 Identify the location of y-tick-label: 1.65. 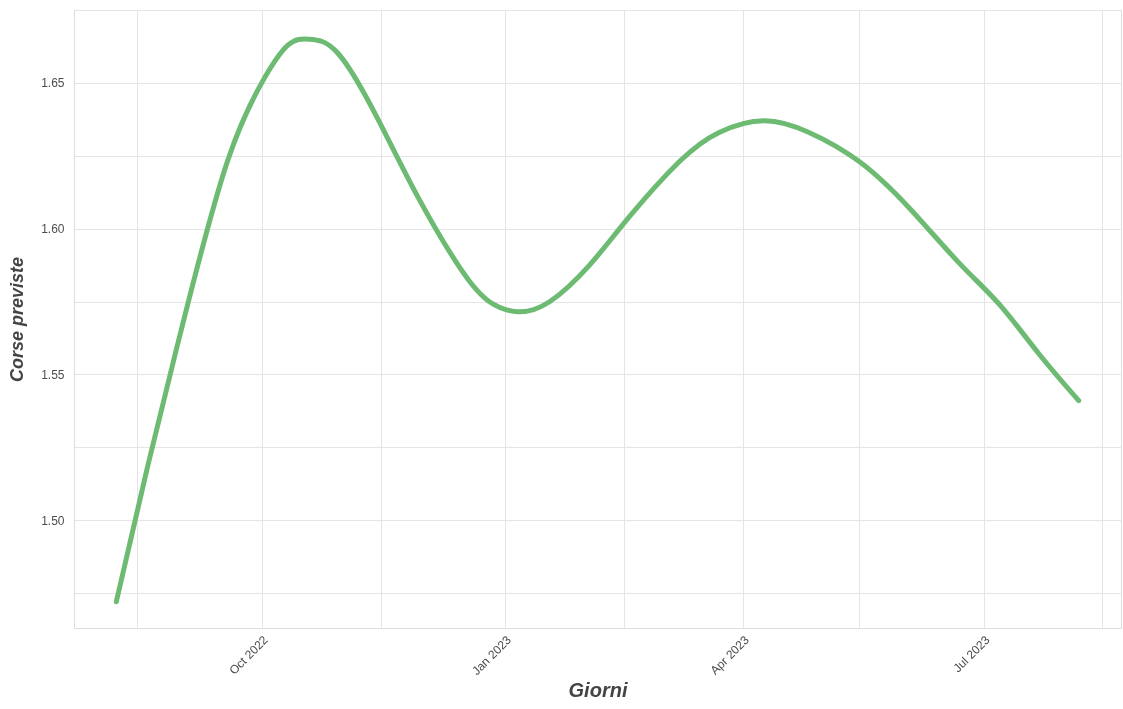
(53, 83).